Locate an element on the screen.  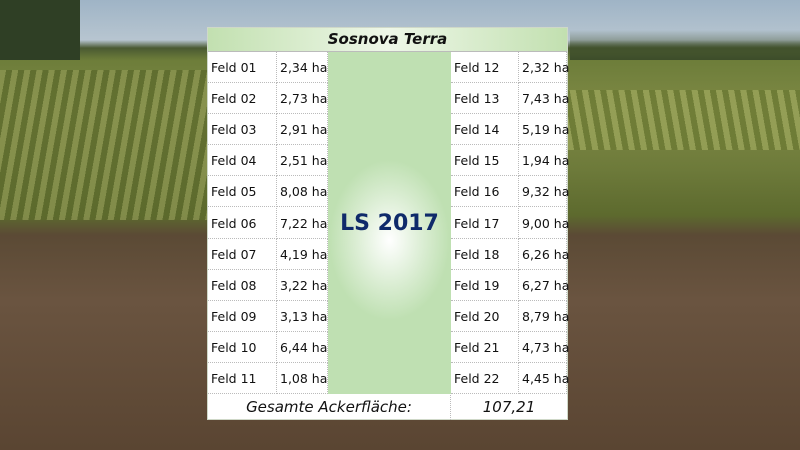
field-name: Feld 17 is located at coordinates (485, 223).